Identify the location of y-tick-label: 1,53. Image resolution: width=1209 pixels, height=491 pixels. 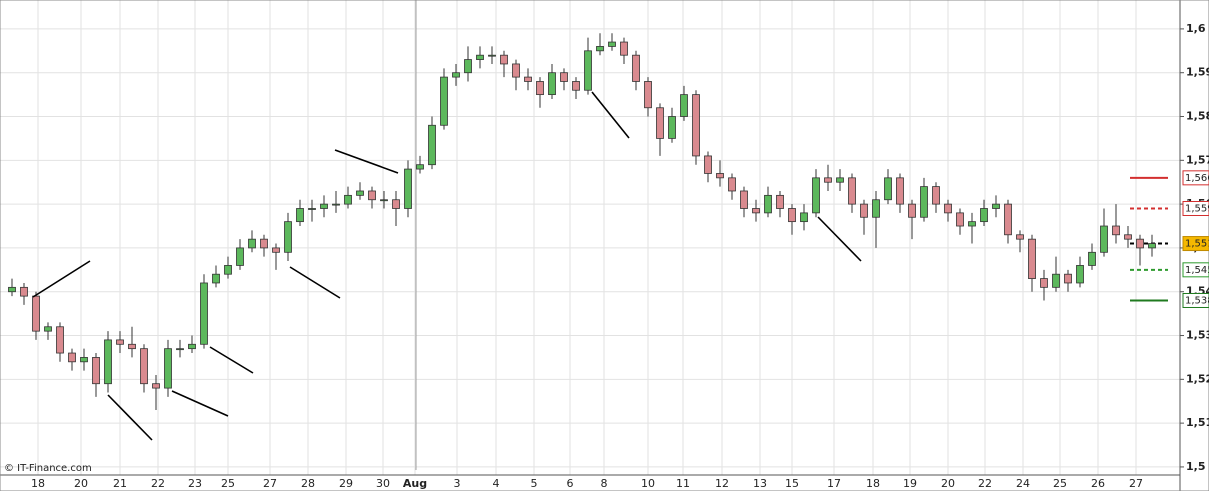
(1197, 335).